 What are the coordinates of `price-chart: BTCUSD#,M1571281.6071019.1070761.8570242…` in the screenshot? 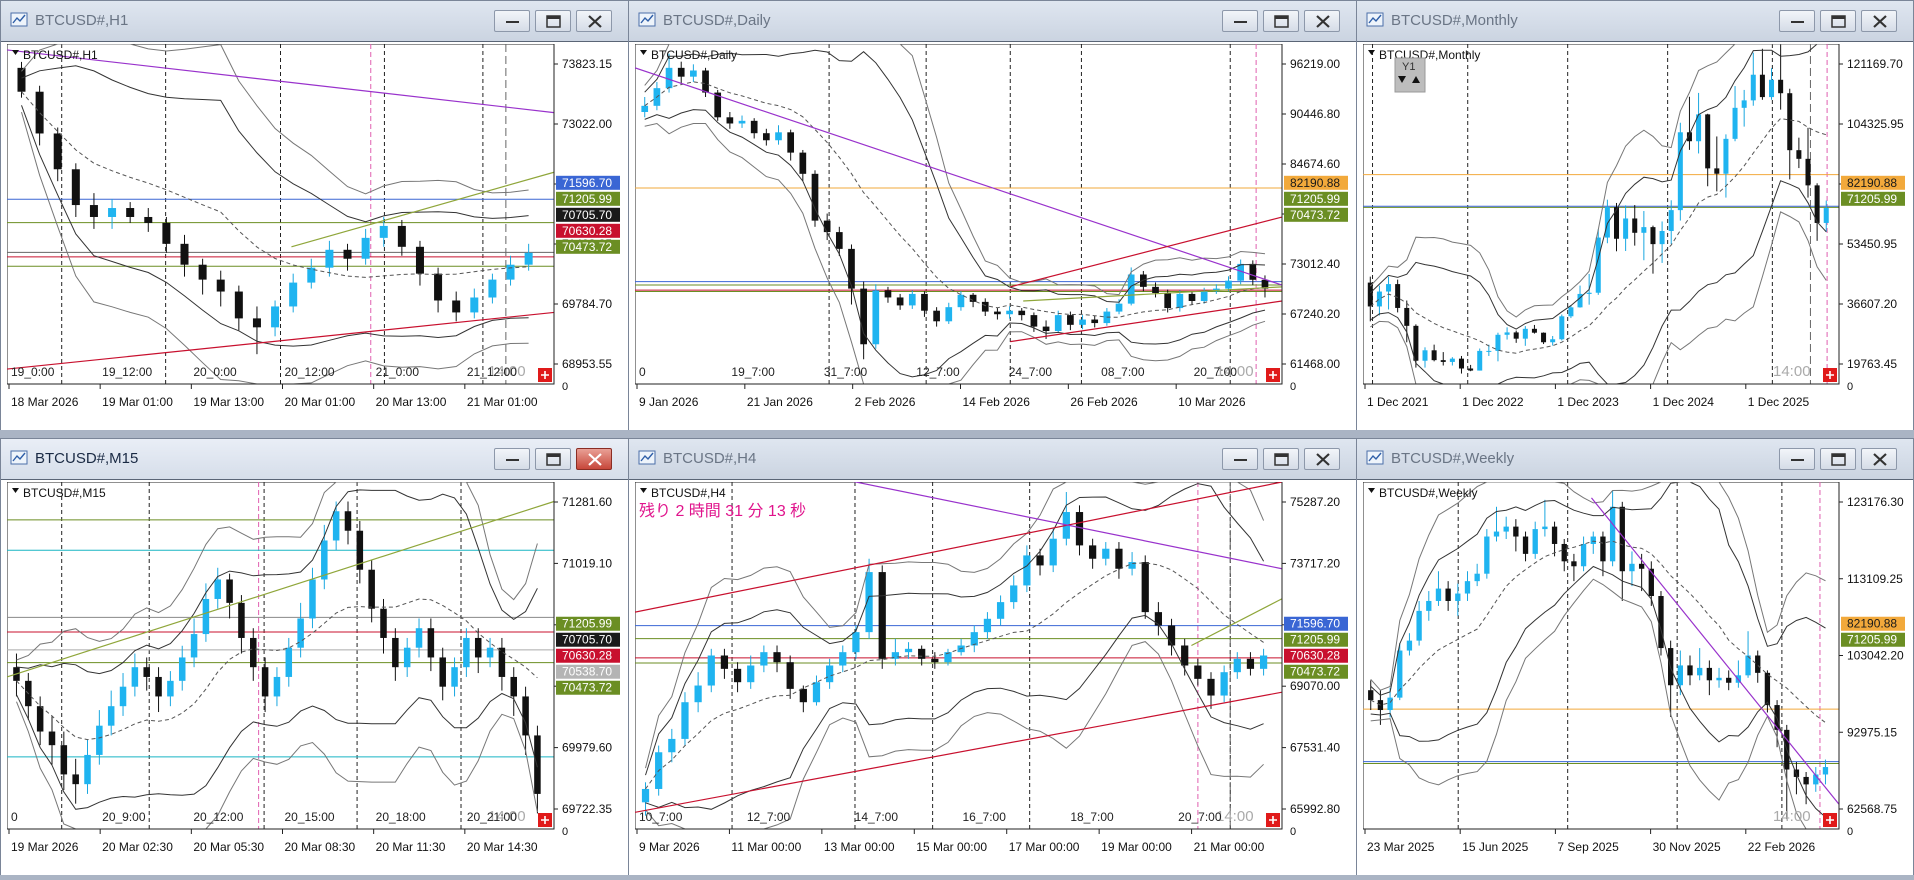 It's located at (315, 678).